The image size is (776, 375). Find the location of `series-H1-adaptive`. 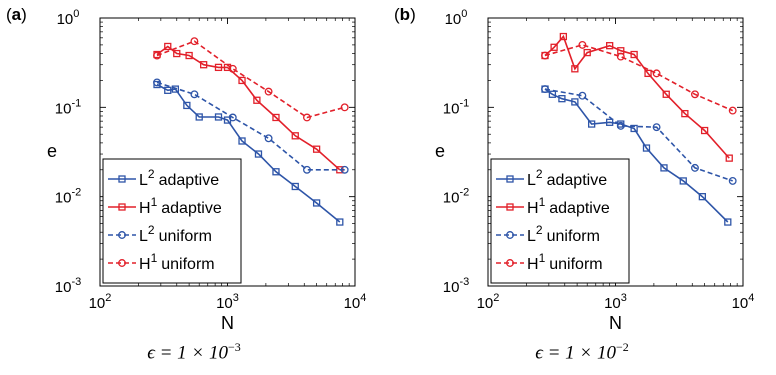

series-H1-adaptive is located at coordinates (248, 108).